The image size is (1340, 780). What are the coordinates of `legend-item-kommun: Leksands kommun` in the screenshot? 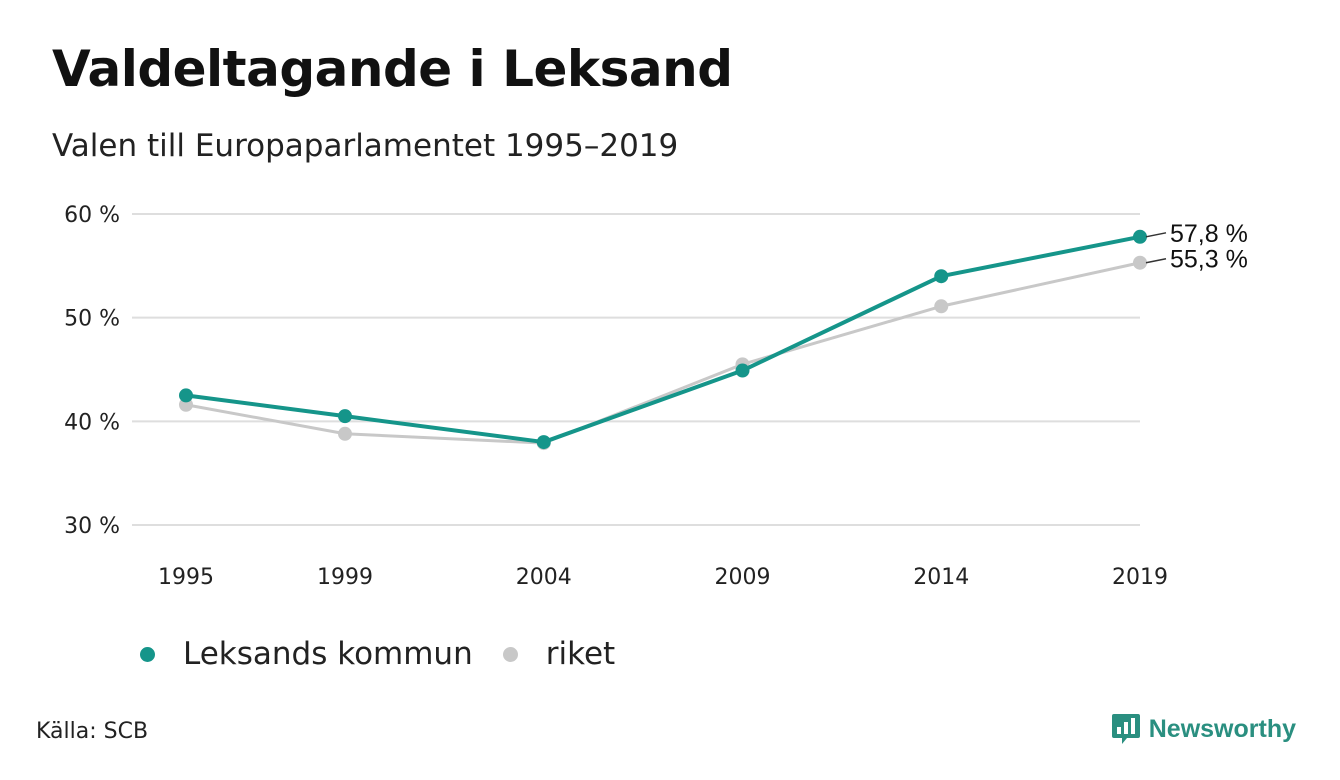 It's located at (306, 654).